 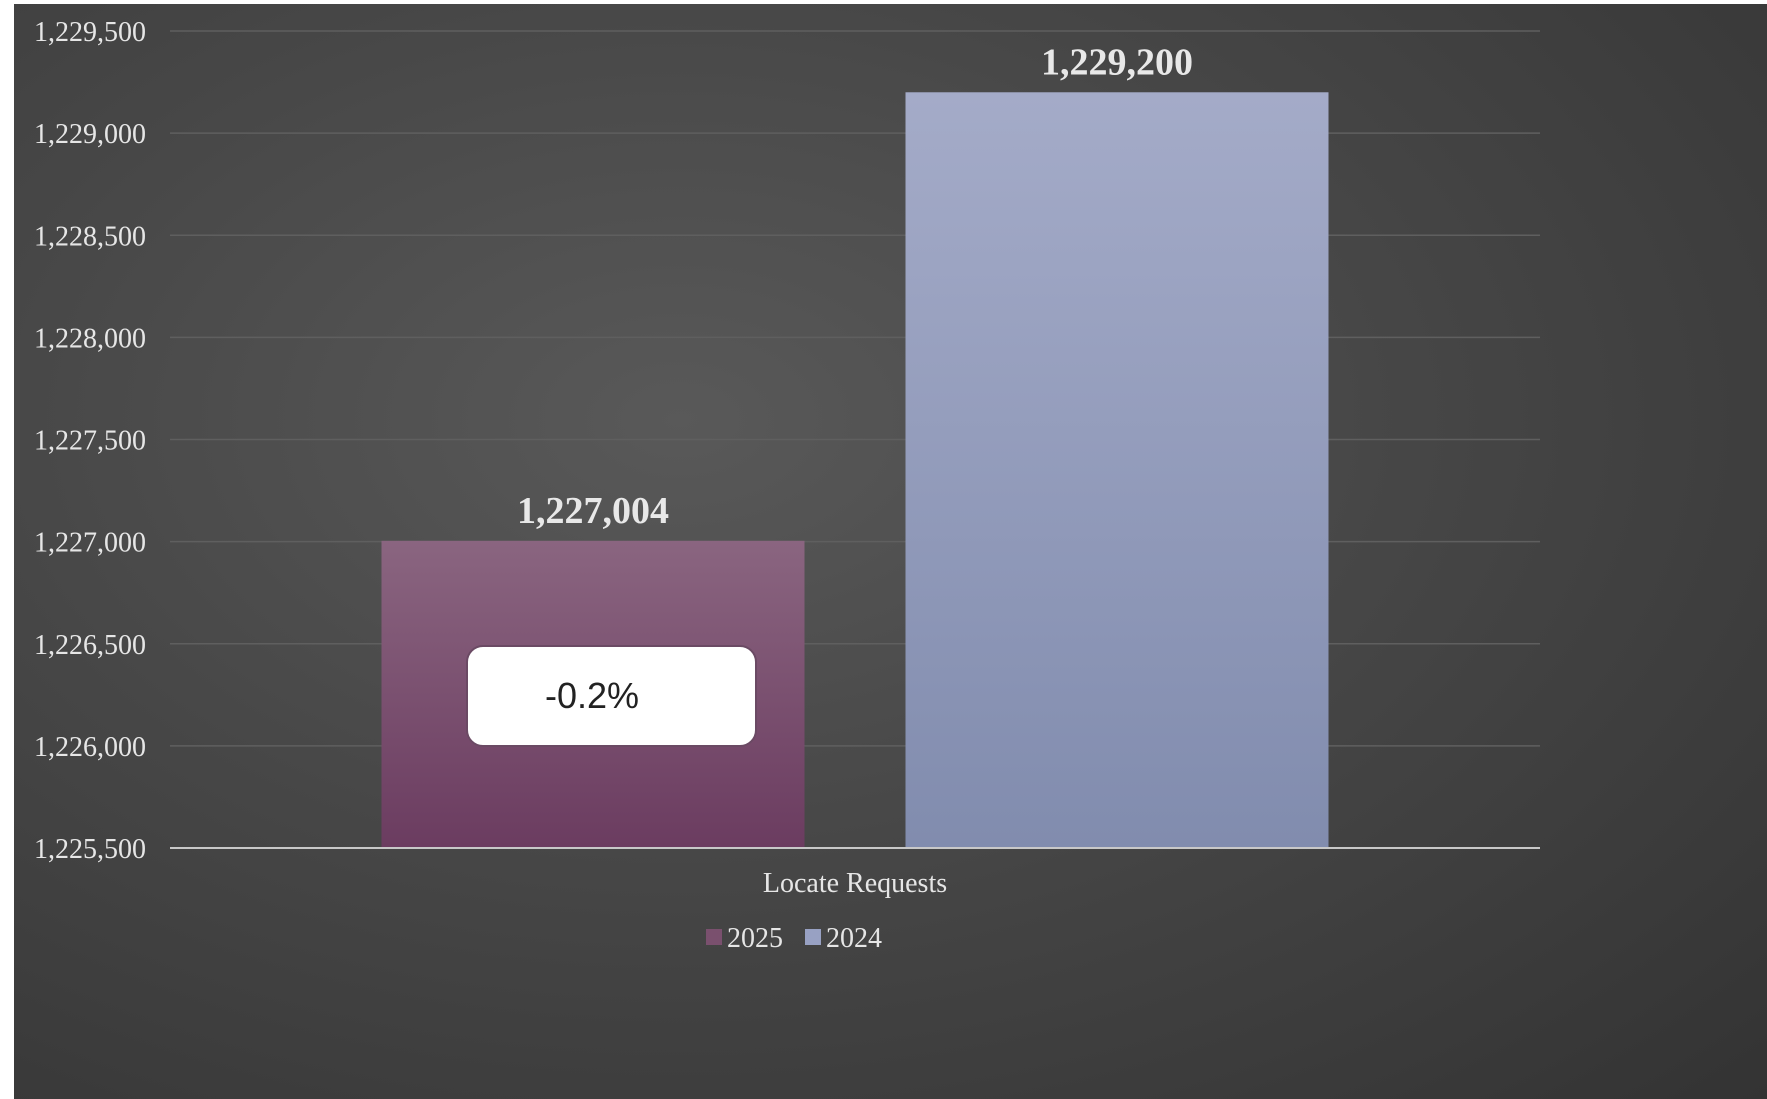 I want to click on annotation-text: -0.2%, so click(x=592, y=695).